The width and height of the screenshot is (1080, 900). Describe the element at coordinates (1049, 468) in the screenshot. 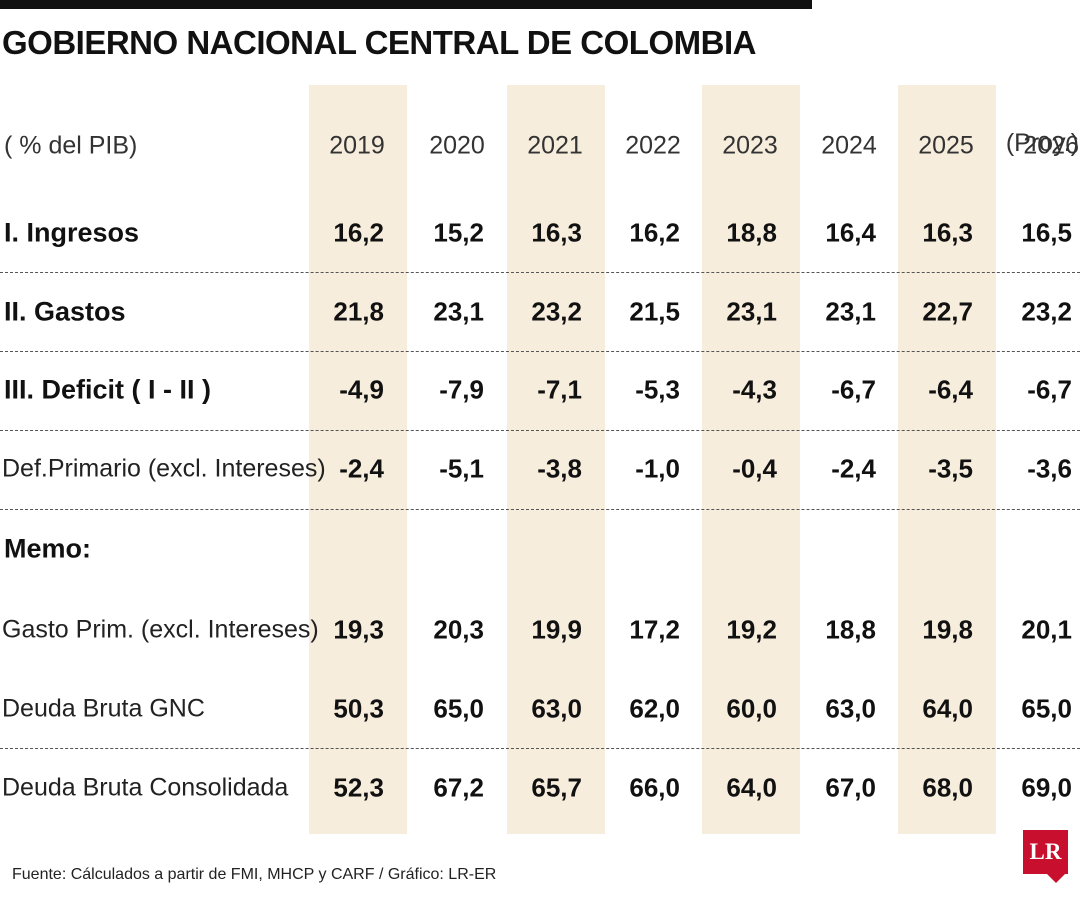

I see `value-cell-2026: -3,6` at that location.